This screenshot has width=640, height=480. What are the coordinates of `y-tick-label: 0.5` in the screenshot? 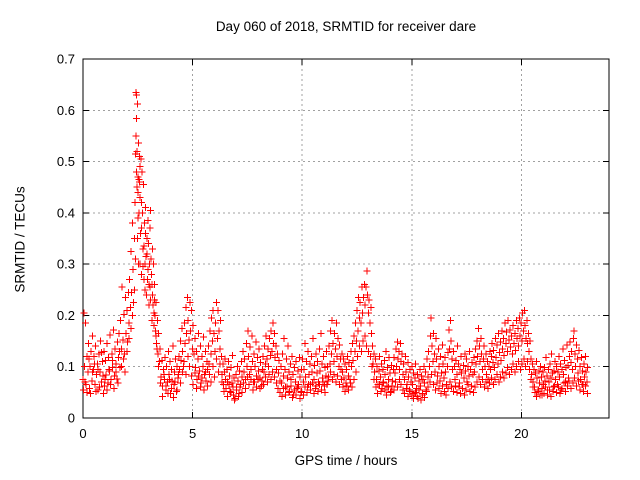 It's located at (66, 161).